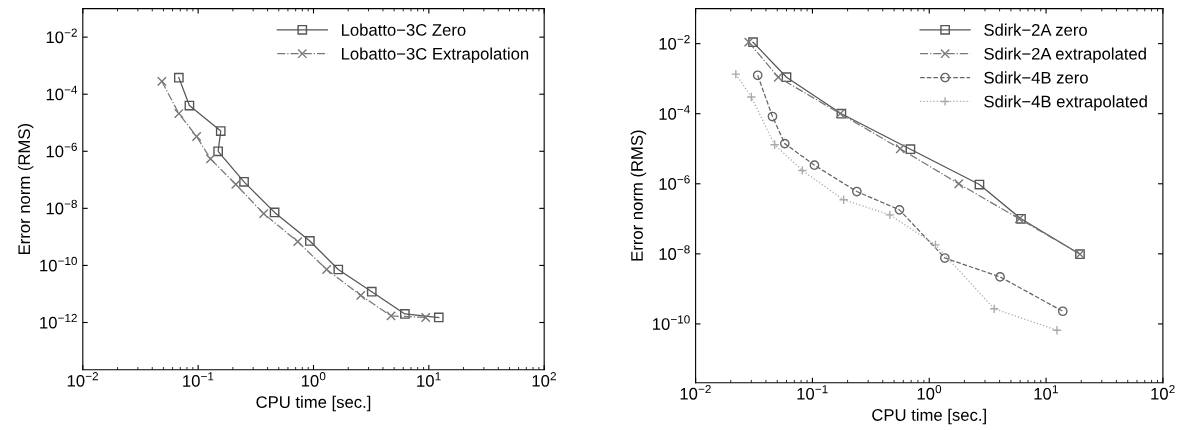  I want to click on legend-label: Sdirk−4B extrapolated, so click(1065, 103).